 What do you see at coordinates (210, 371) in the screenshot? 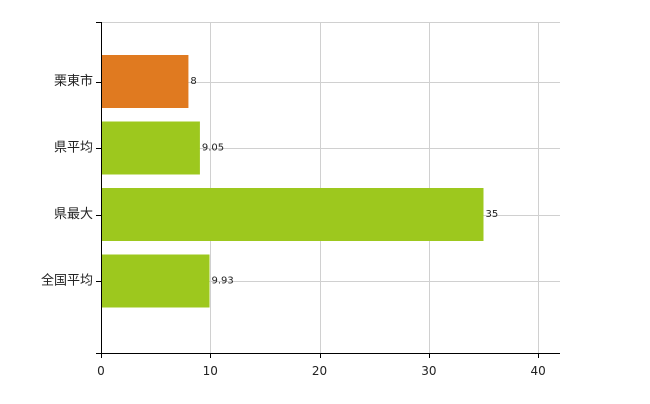
I see `x-tick-label: 10` at bounding box center [210, 371].